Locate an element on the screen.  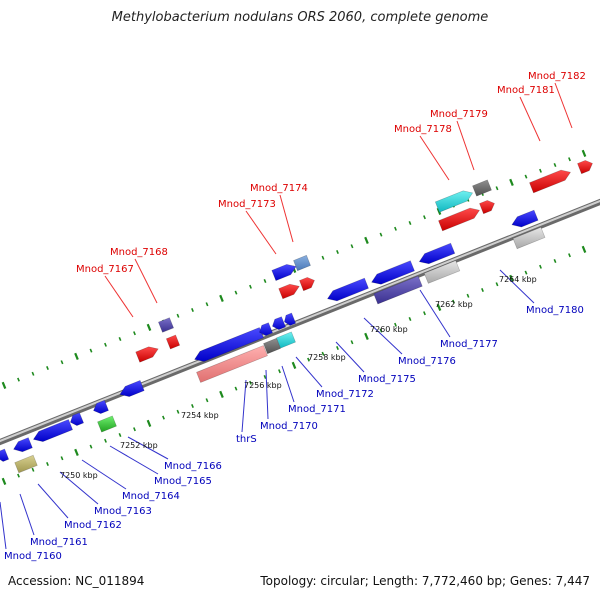
forward-gene-label: Mnod_7182 is located at coordinates (557, 76).